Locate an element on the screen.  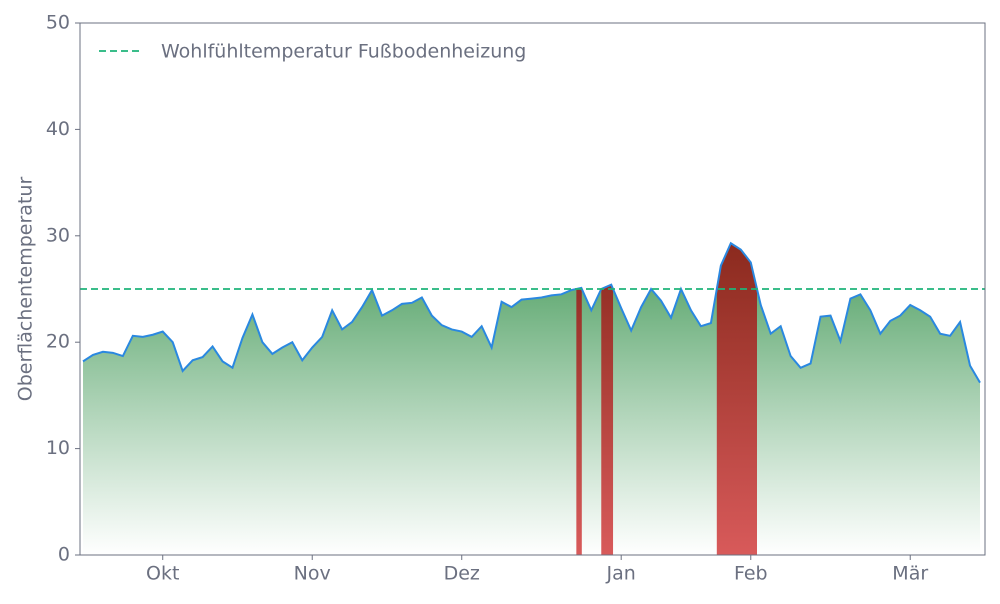
y-tick-label: 50 is located at coordinates (58, 23).